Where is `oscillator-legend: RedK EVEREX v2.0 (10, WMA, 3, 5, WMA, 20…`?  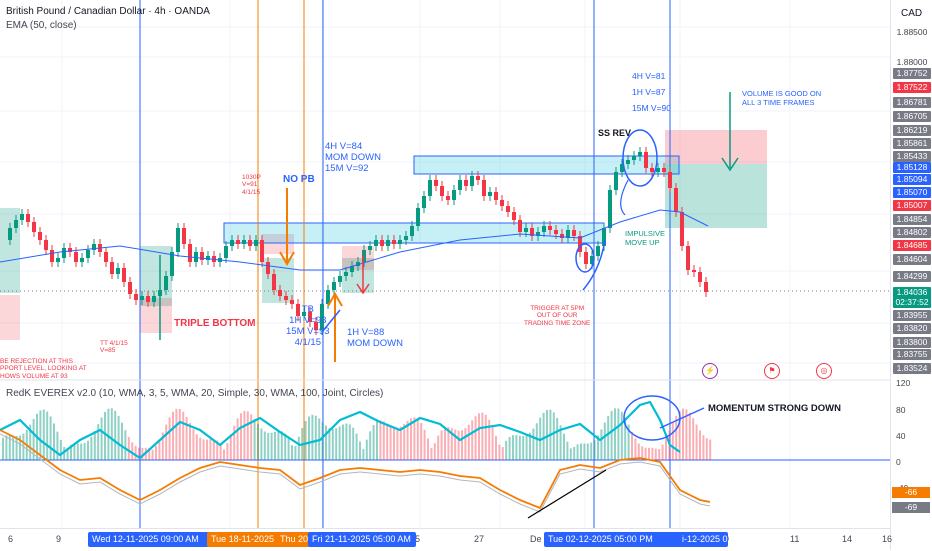
oscillator-legend: RedK EVEREX v2.0 (10, WMA, 3, 5, WMA, 20… is located at coordinates (195, 393).